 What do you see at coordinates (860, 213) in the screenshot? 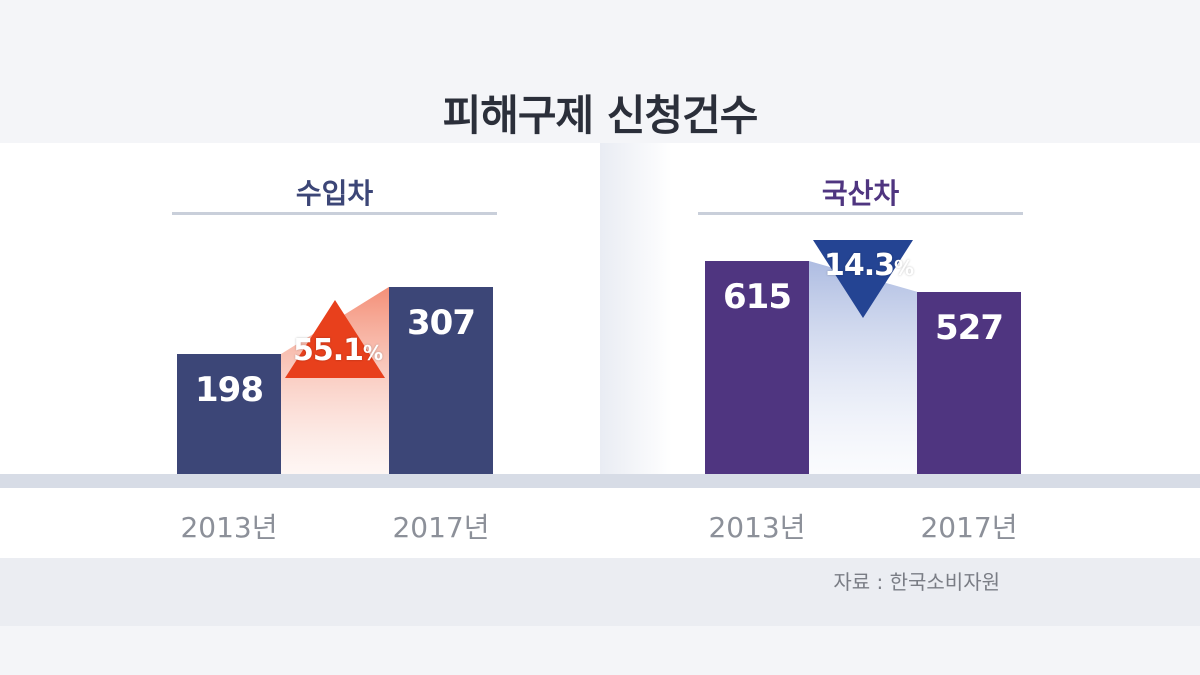
I see `panel-rule-domestic` at bounding box center [860, 213].